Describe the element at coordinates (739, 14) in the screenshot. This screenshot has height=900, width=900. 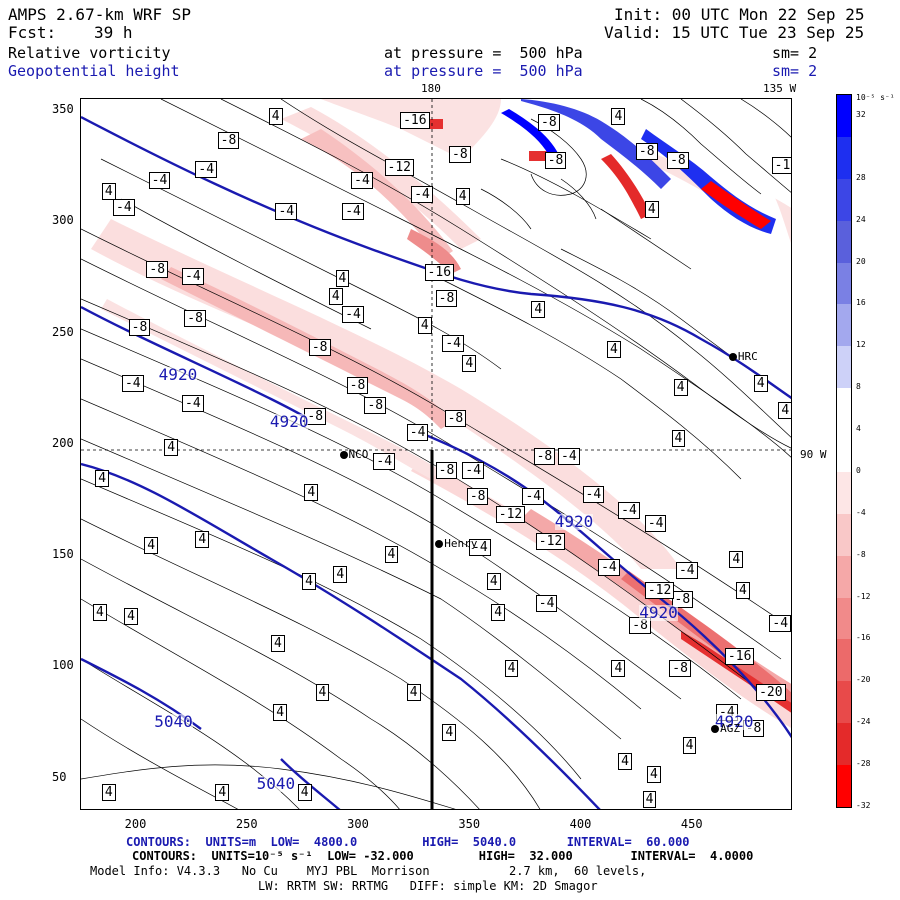
I see `init-time: Init: 00 UTC Mon 22 Sep 25` at that location.